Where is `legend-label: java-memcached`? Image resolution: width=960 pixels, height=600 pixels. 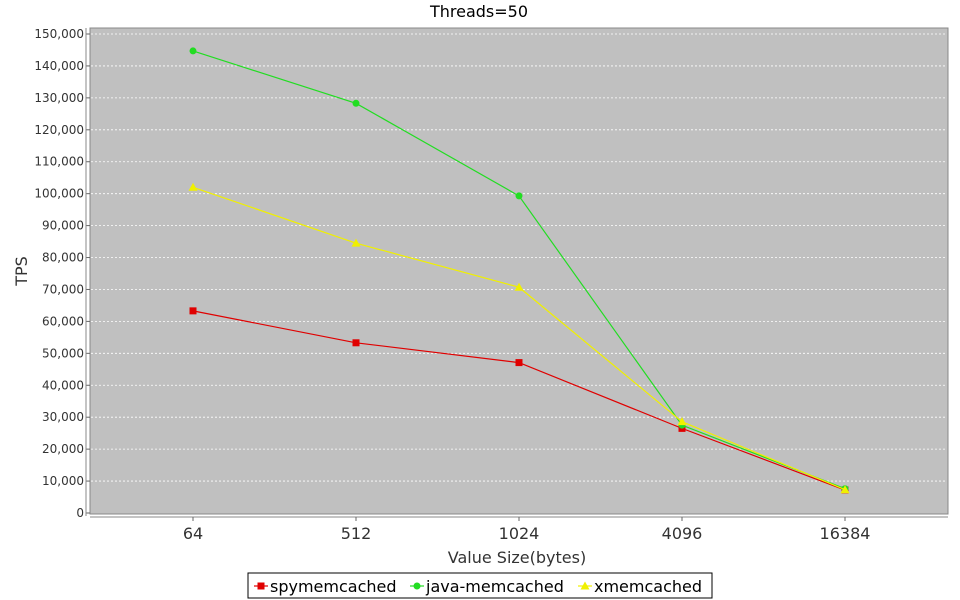 legend-label: java-memcached is located at coordinates (494, 586).